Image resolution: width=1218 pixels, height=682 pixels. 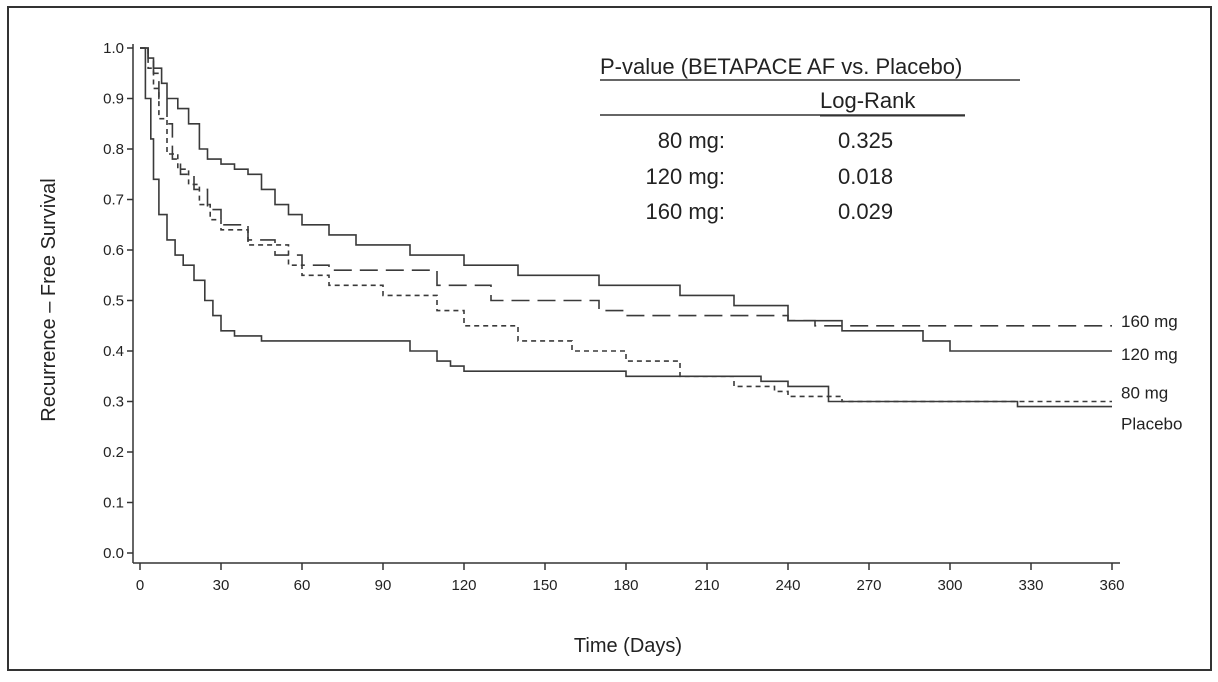 I want to click on x-tick-label: 150, so click(x=544, y=585).